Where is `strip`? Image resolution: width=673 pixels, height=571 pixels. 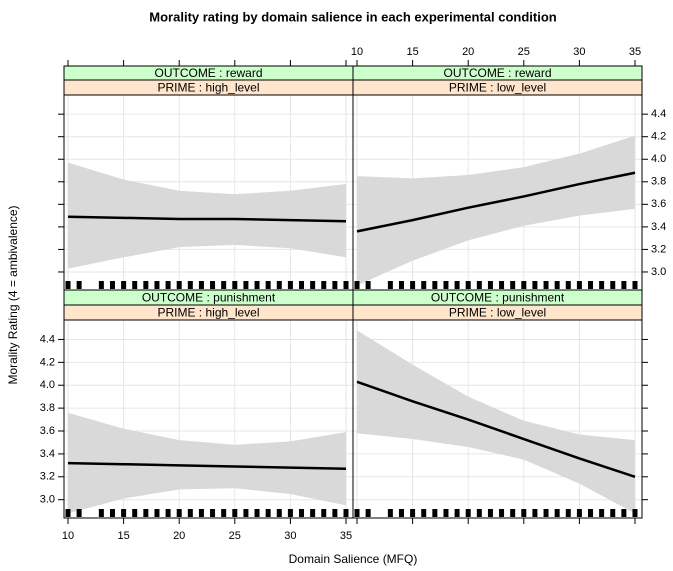 strip is located at coordinates (497, 312).